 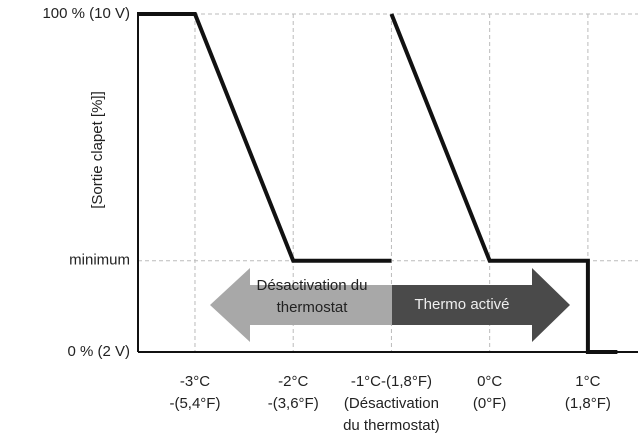 What do you see at coordinates (194, 392) in the screenshot?
I see `x-tick-label: -3°C -(5,4°F)` at bounding box center [194, 392].